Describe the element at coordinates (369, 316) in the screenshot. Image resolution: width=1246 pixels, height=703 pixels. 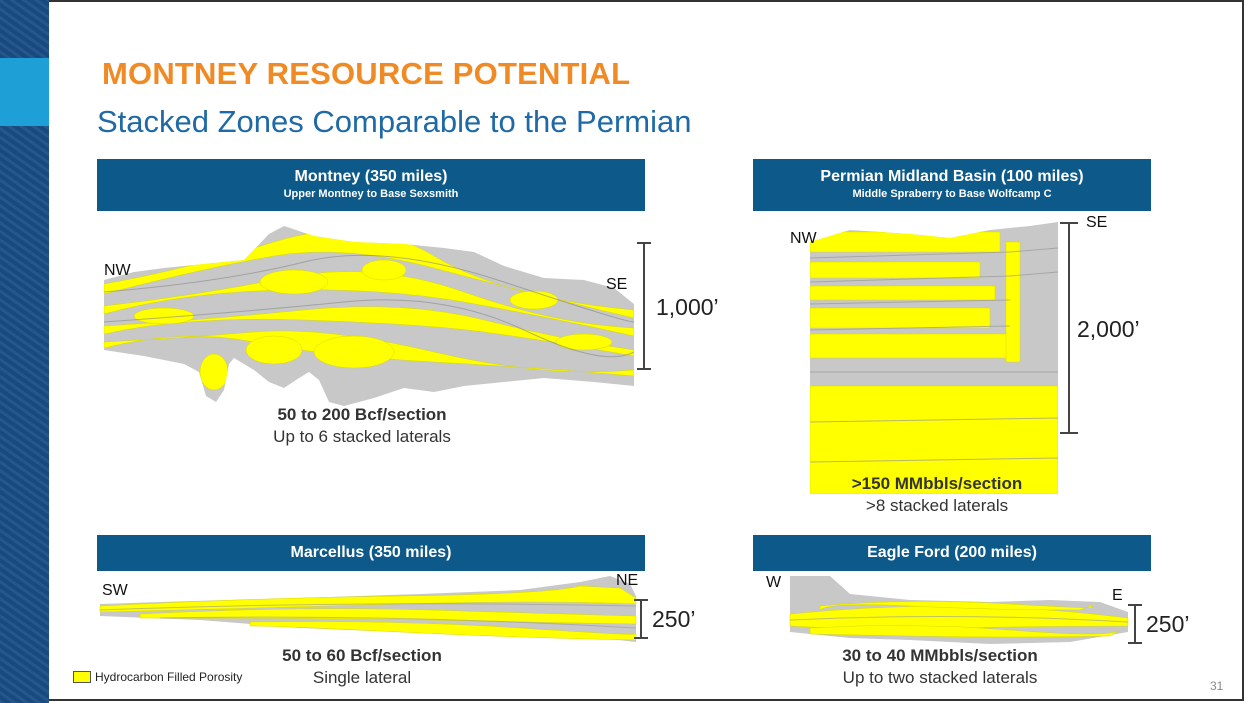
I see `montney-cross-section` at that location.